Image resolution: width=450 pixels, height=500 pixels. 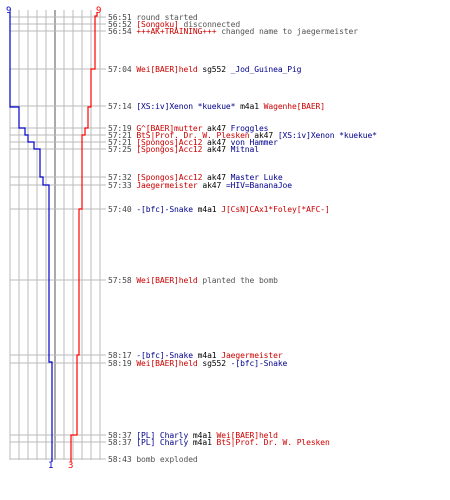 I want to click on event-time: 58:19, so click(x=122, y=363).